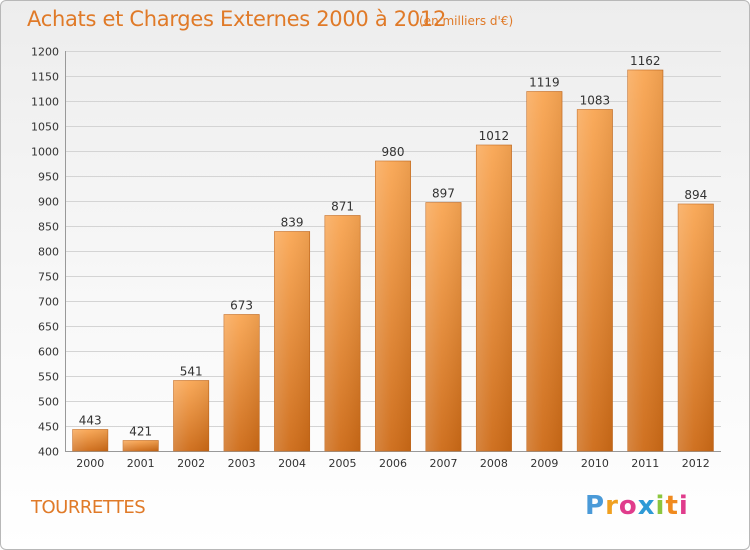  I want to click on bar-2001, so click(140, 446).